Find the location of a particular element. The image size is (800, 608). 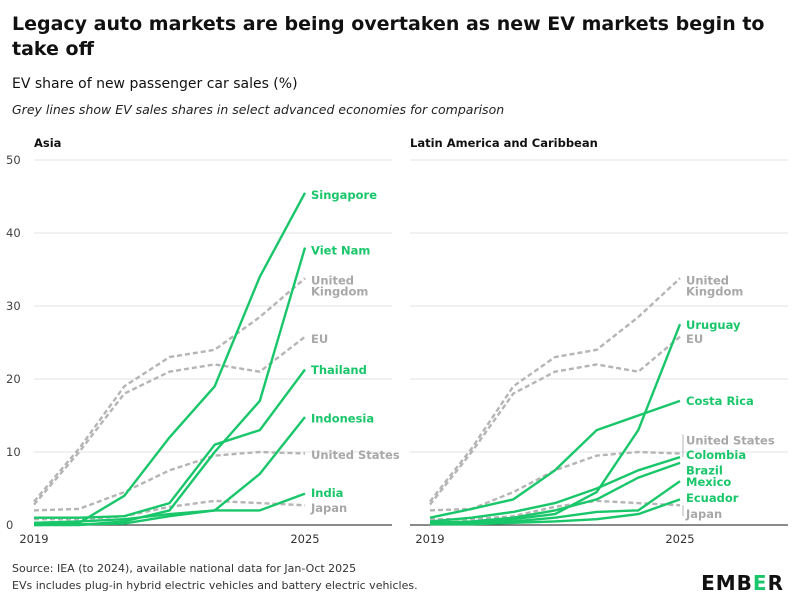

series-line-uruguay is located at coordinates (555, 424).